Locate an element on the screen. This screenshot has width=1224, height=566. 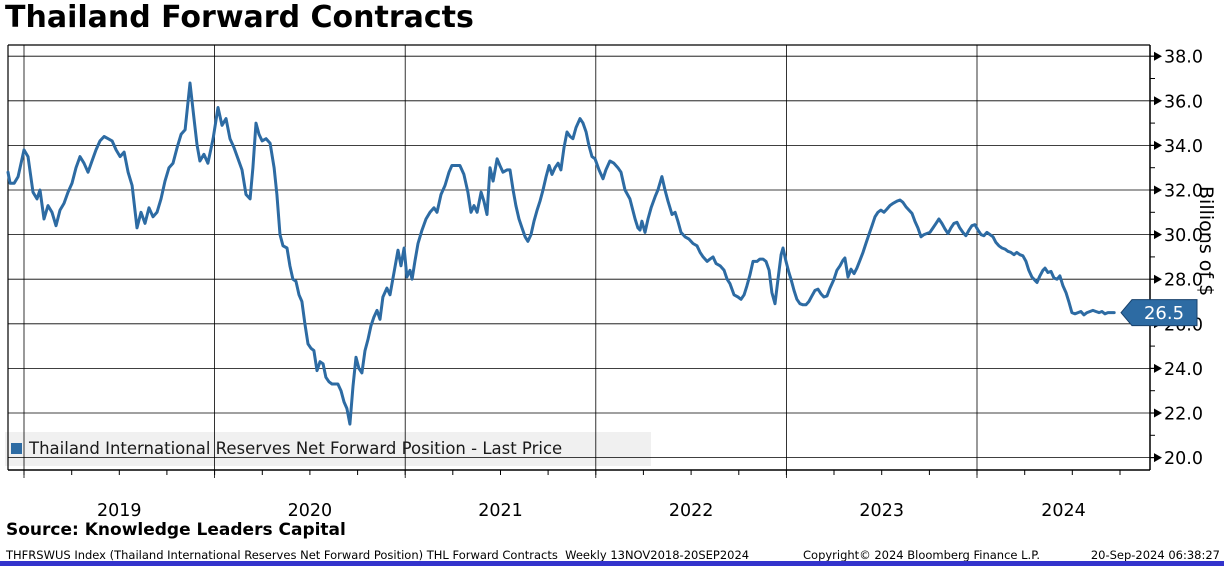
x-year-label: 2023 is located at coordinates (881, 511).